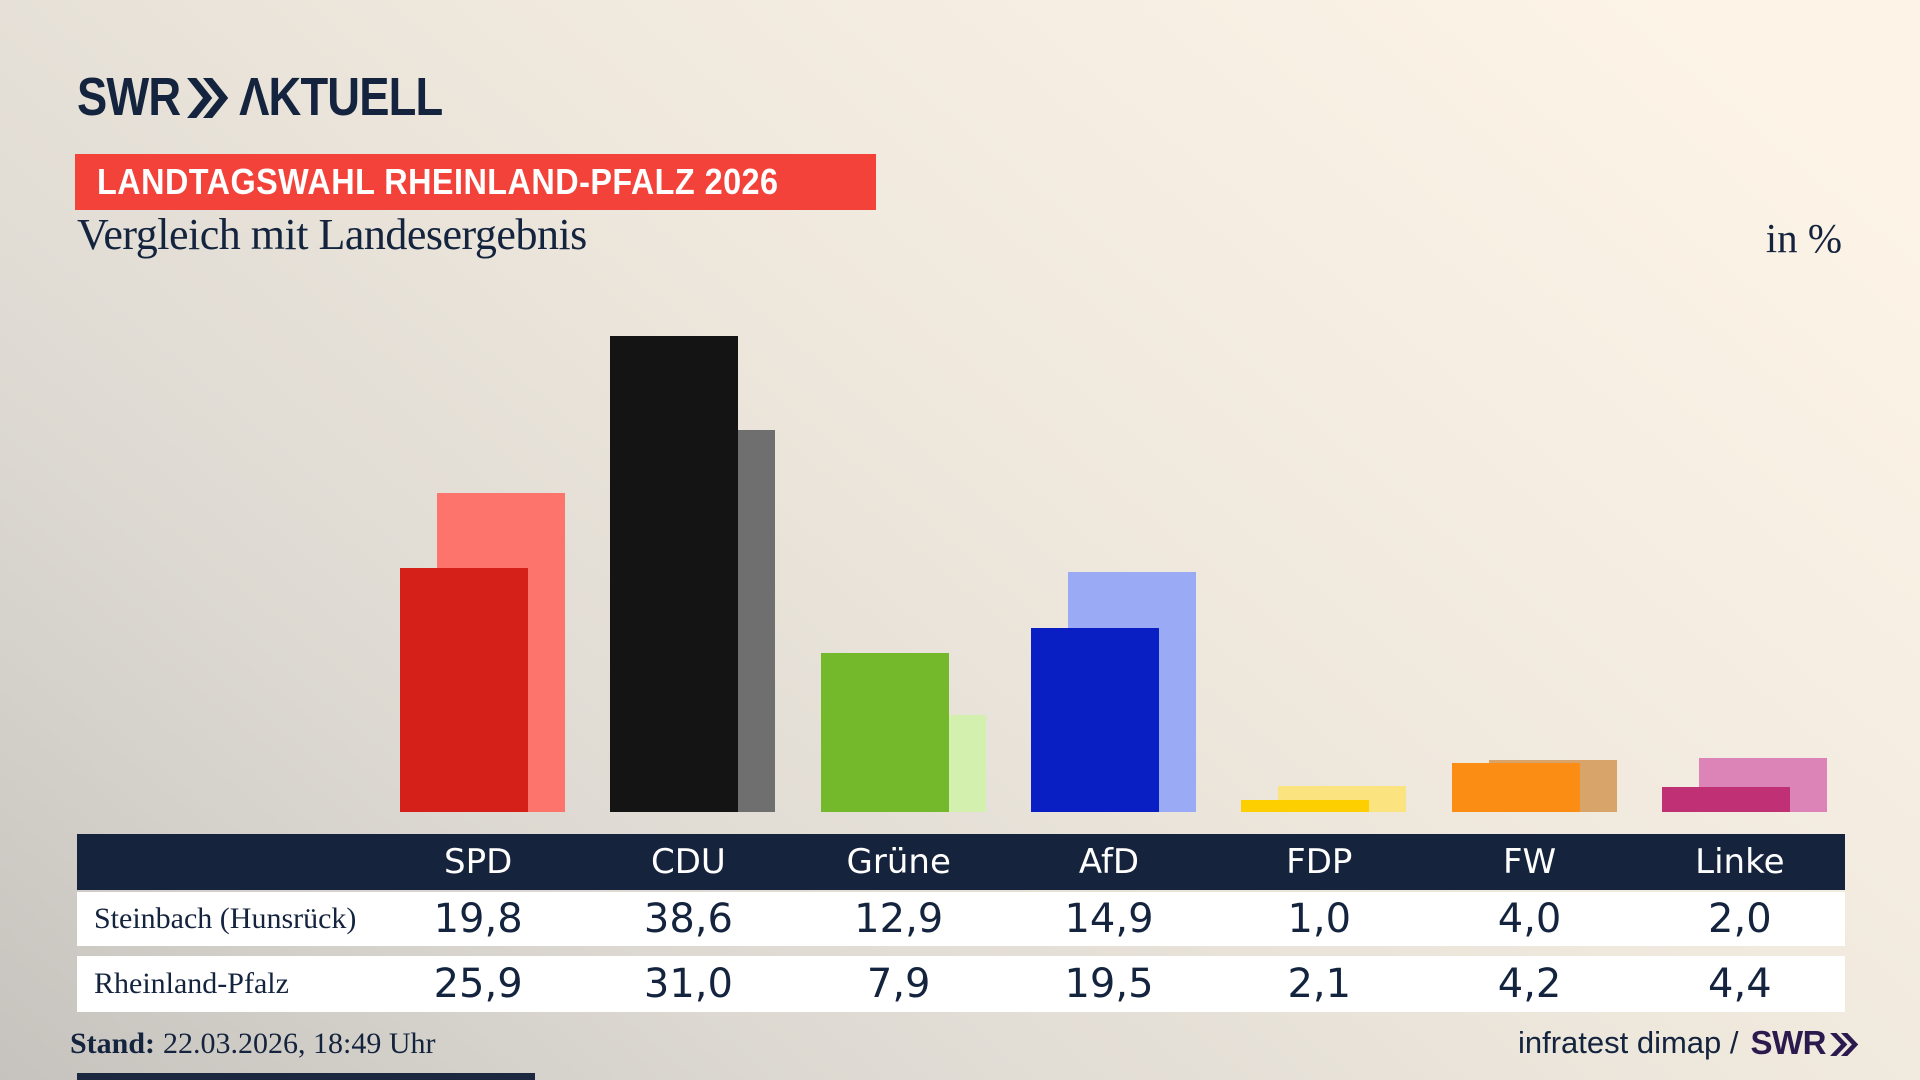  Describe the element at coordinates (688, 919) in the screenshot. I see `value-cell-cdu: 38,6` at that location.